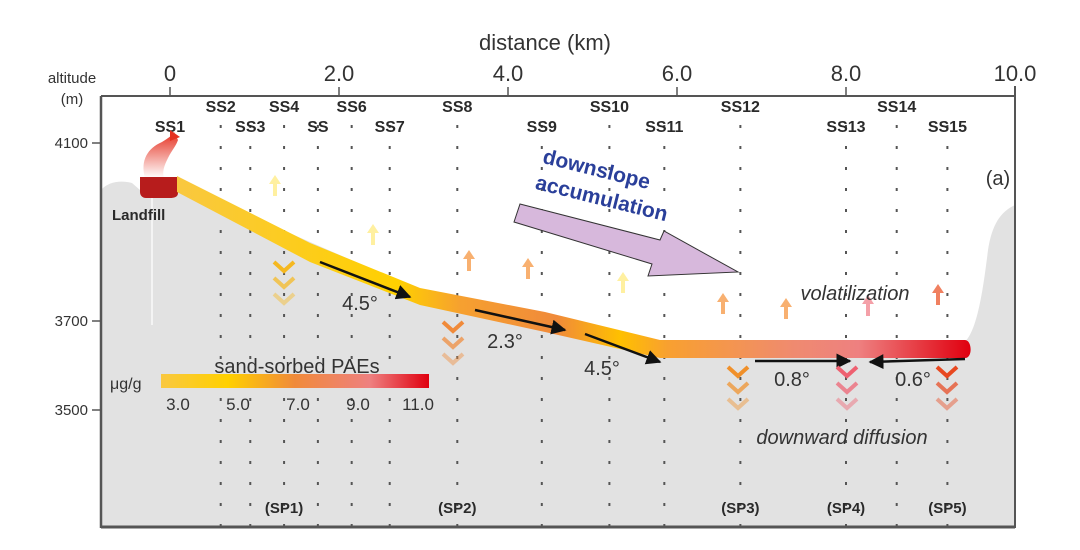  I want to click on colorbar-tick-label: 7.0, so click(298, 404).